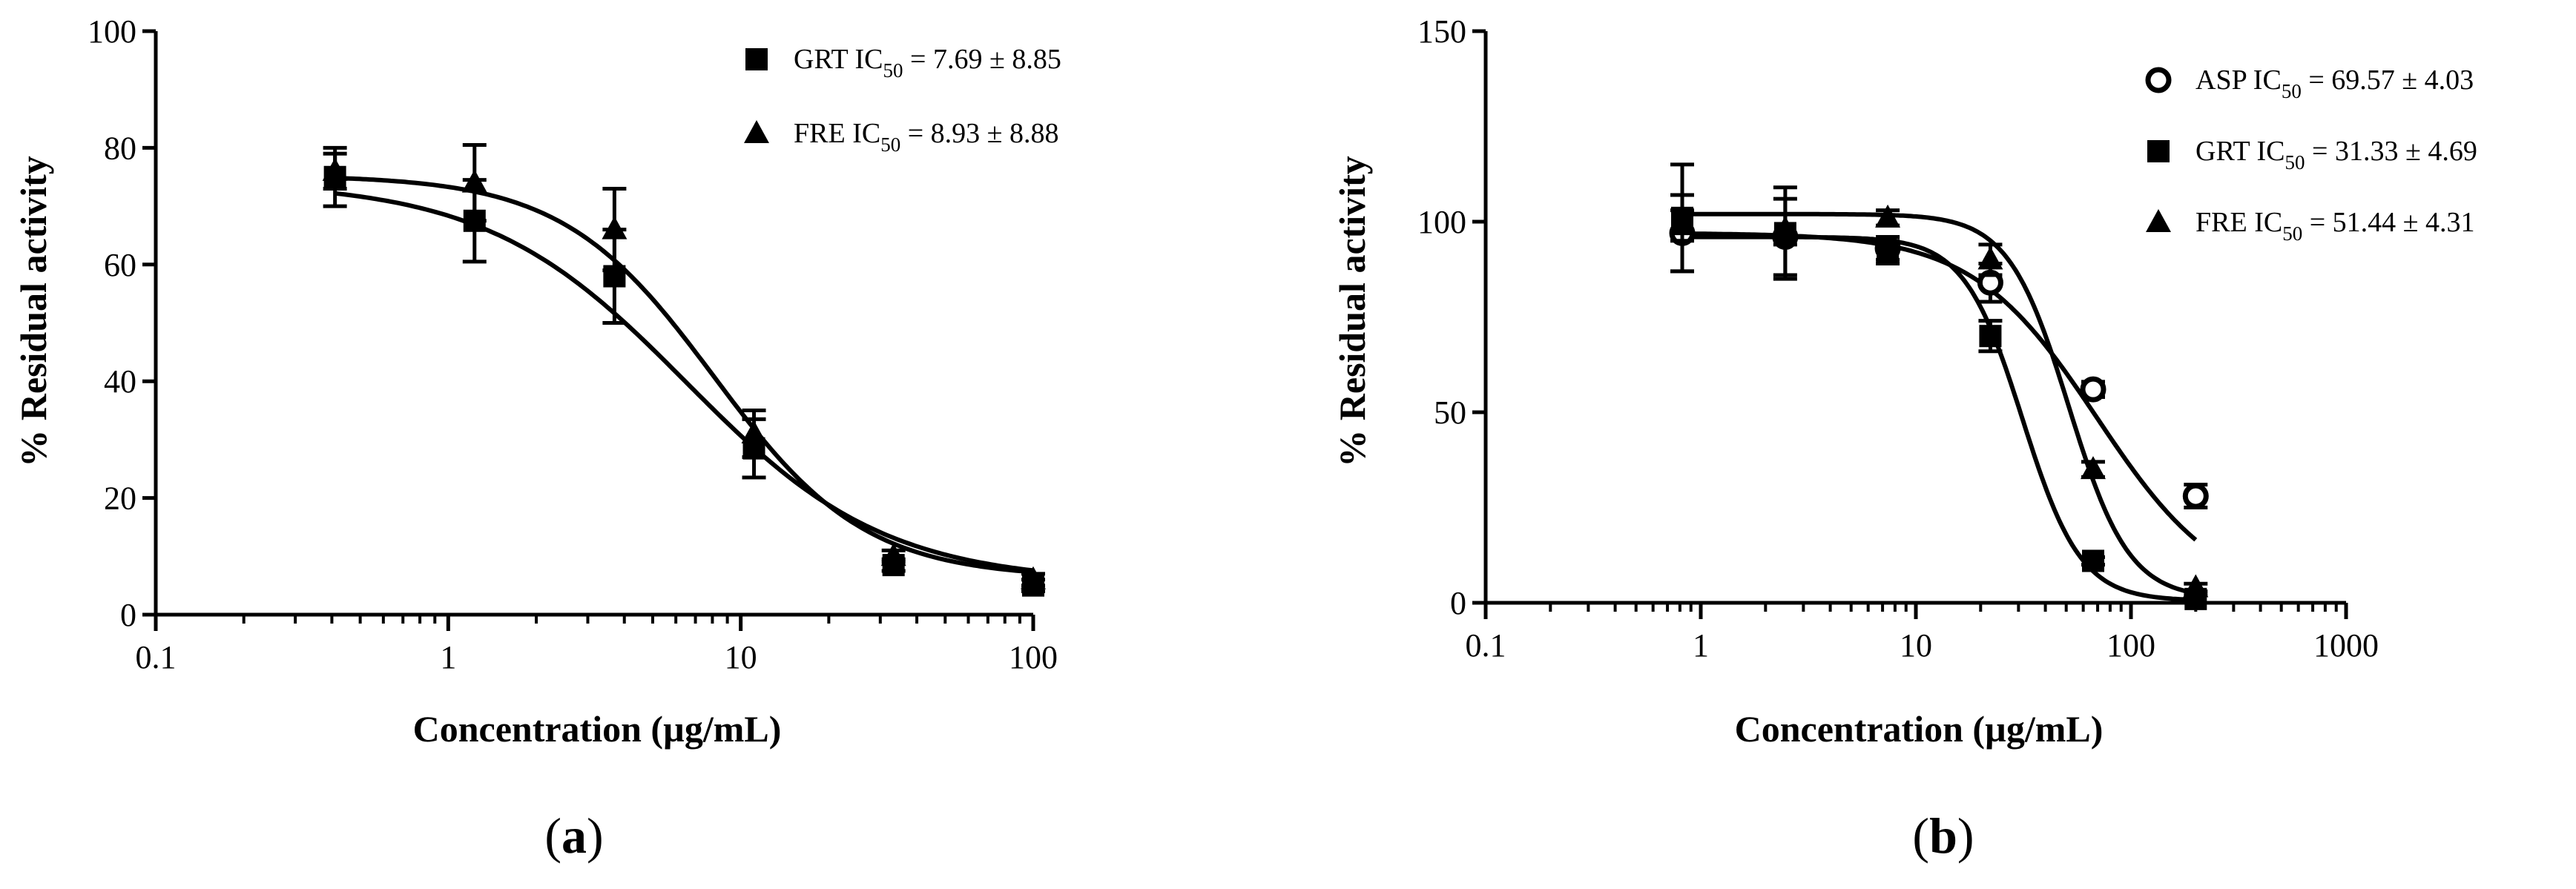 The image size is (2576, 889). Describe the element at coordinates (2346, 645) in the screenshot. I see `x-tick-label: 1000` at that location.